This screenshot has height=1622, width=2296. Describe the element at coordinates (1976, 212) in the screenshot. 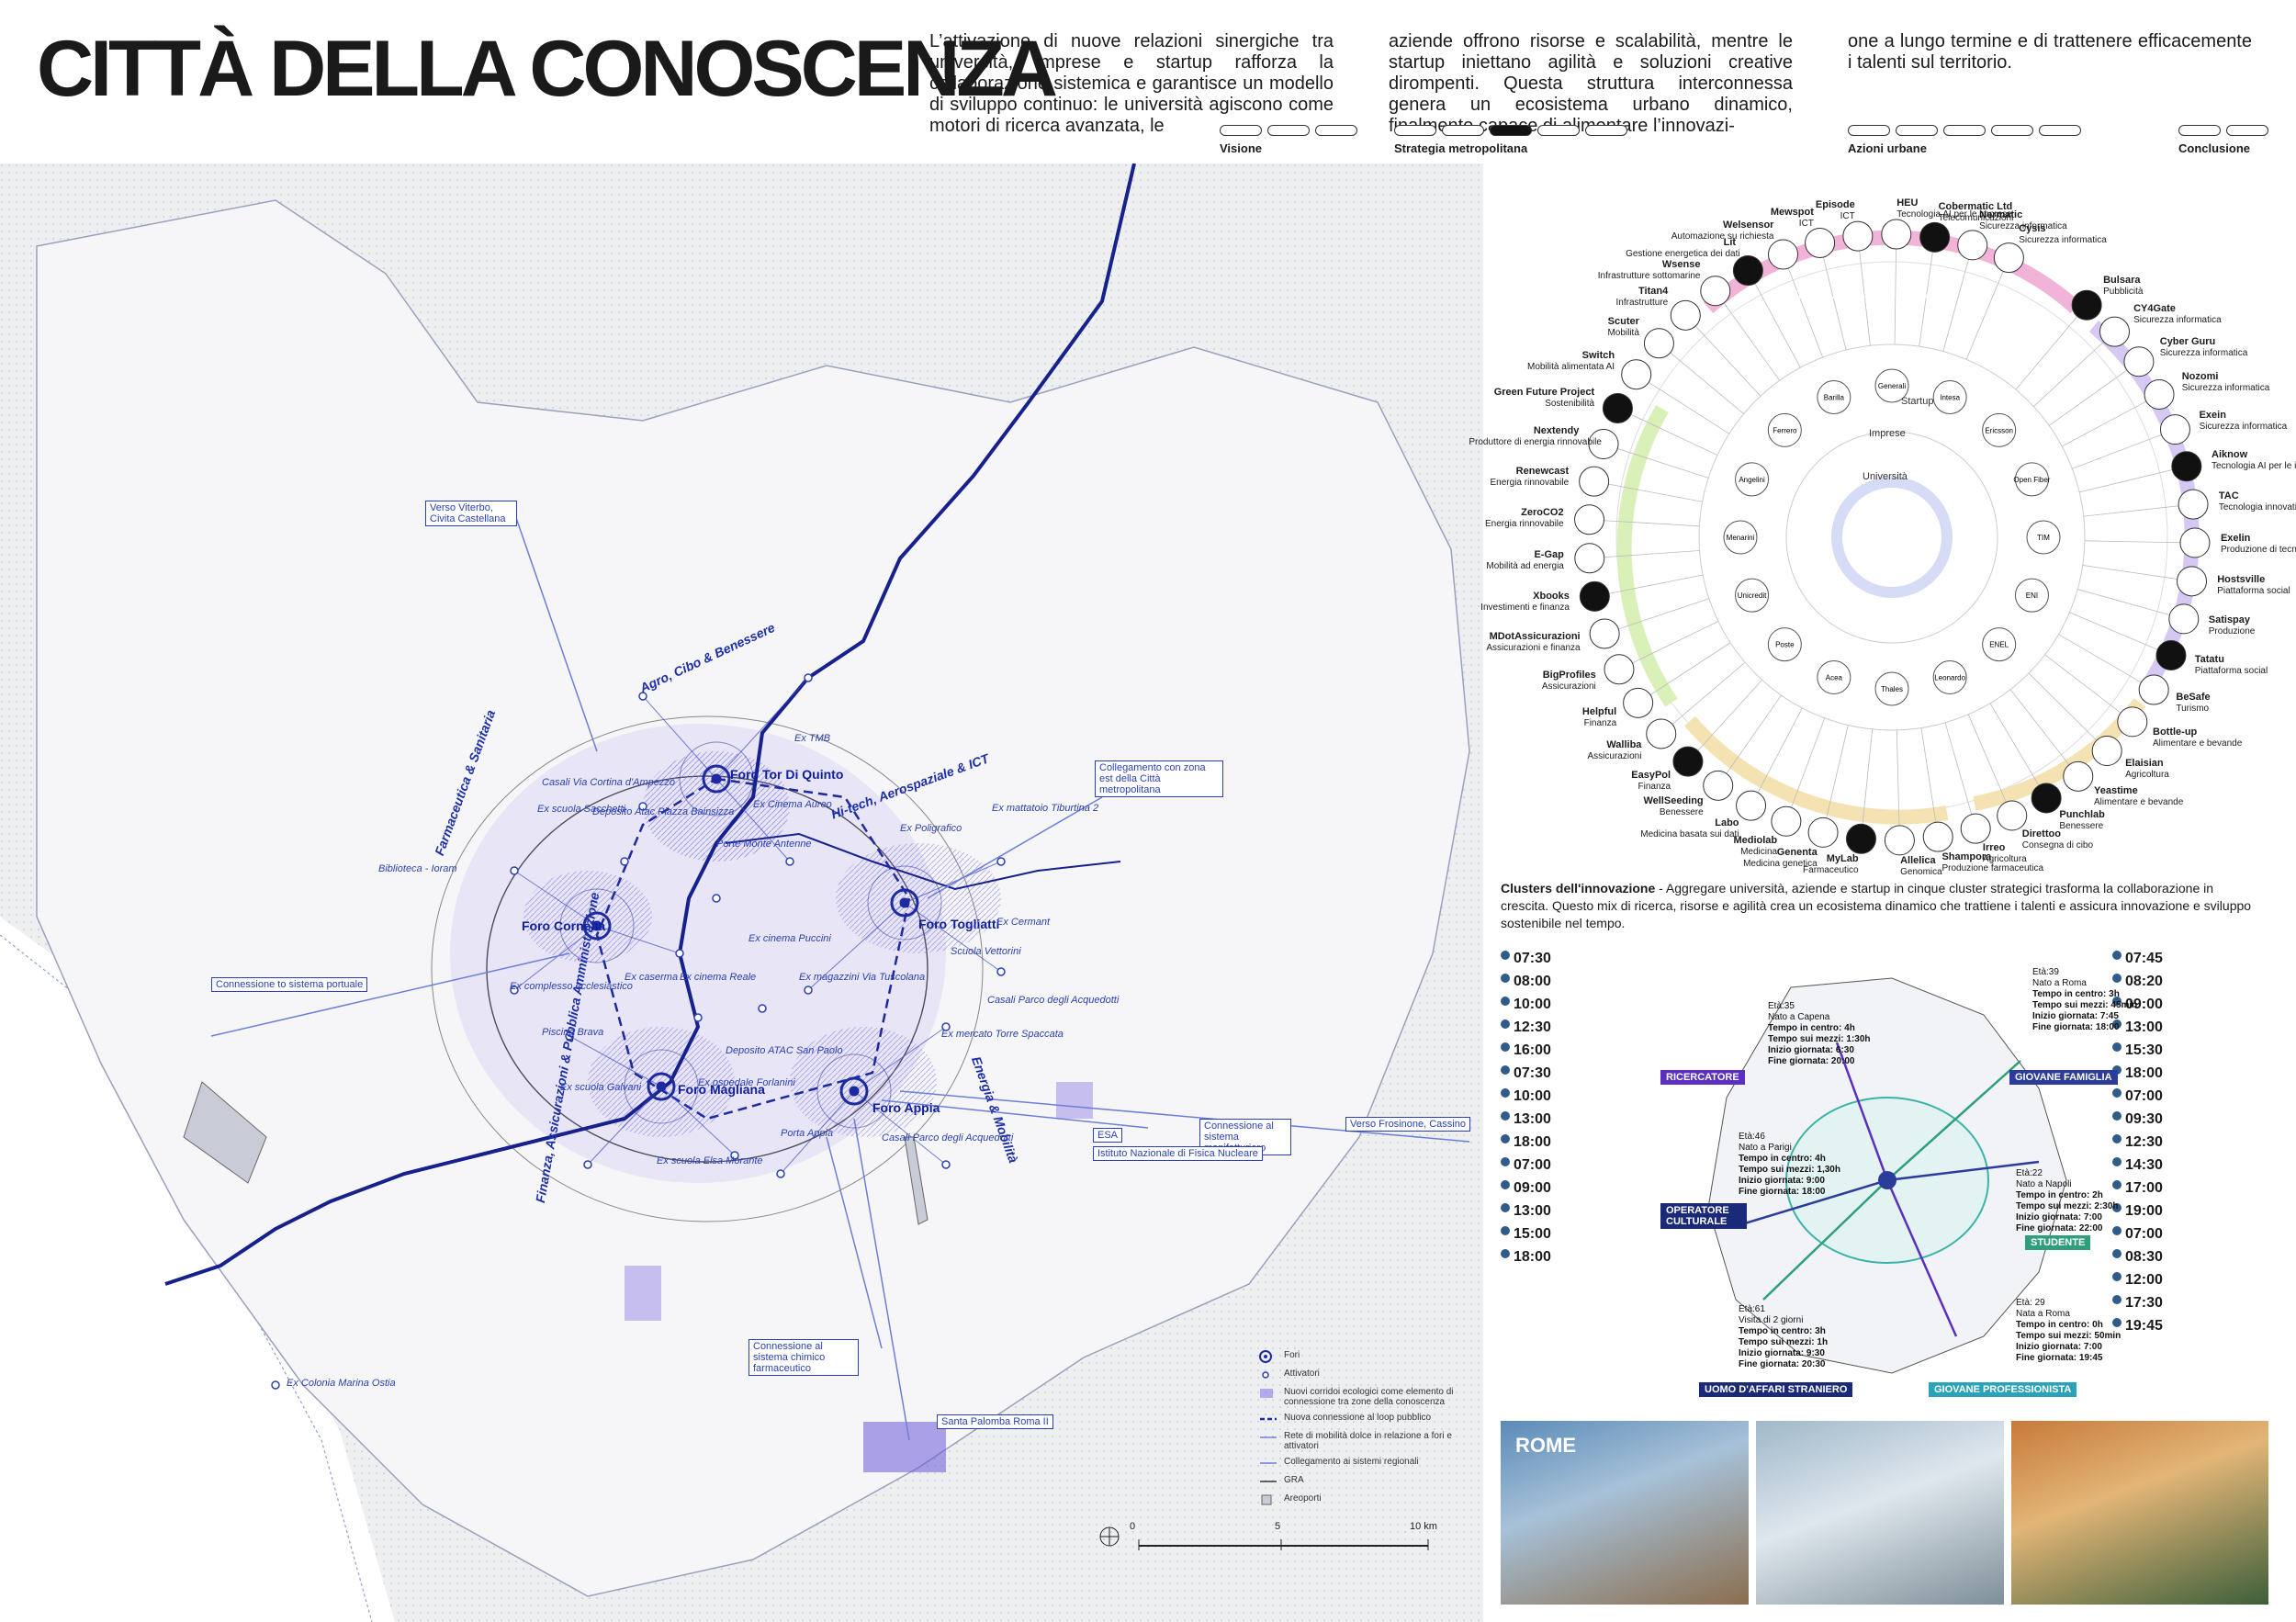

I see `startup-label: Cobermatic Ltd Telecomunicazioni` at that location.